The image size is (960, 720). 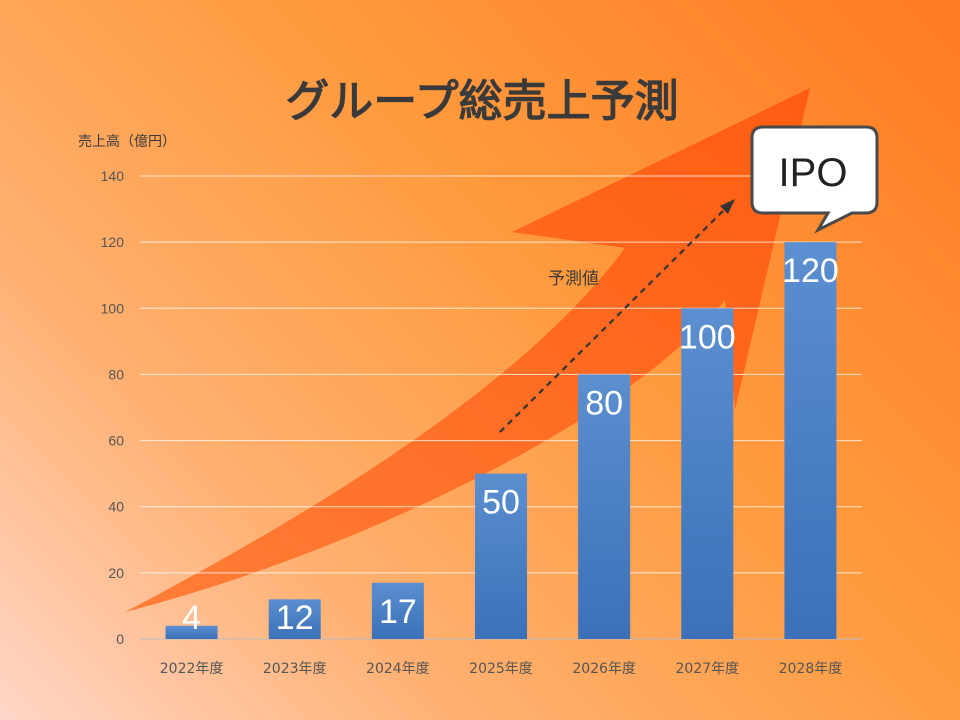 I want to click on y-tick-label: 100, so click(x=113, y=308).